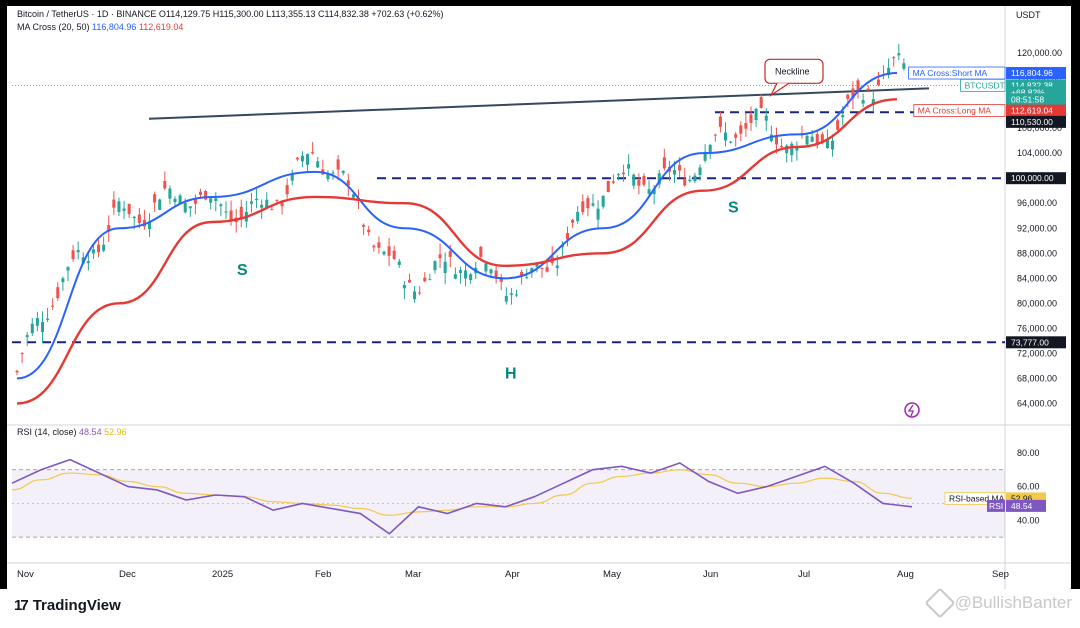  Describe the element at coordinates (87, 14) in the screenshot. I see `symbol-title: Bitcoin / TetherUS · 1D · BINANCE` at that location.